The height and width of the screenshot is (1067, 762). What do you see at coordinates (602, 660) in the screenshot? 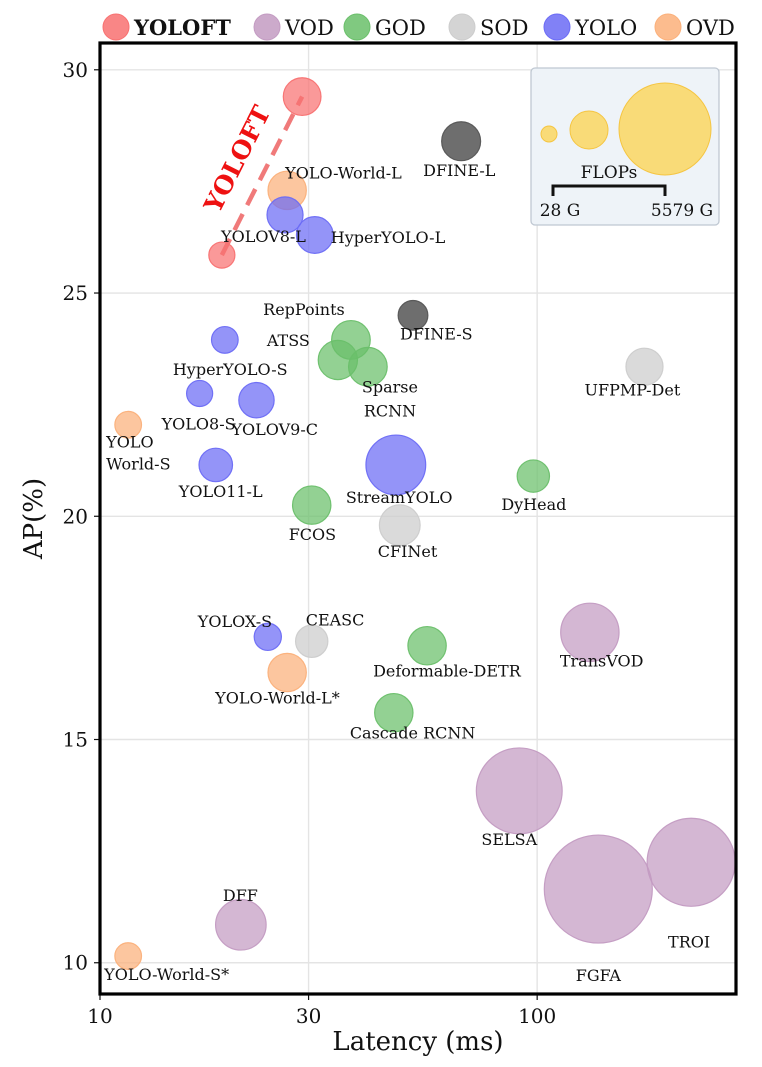
I see `point-label-transvod: TransVOD` at bounding box center [602, 660].